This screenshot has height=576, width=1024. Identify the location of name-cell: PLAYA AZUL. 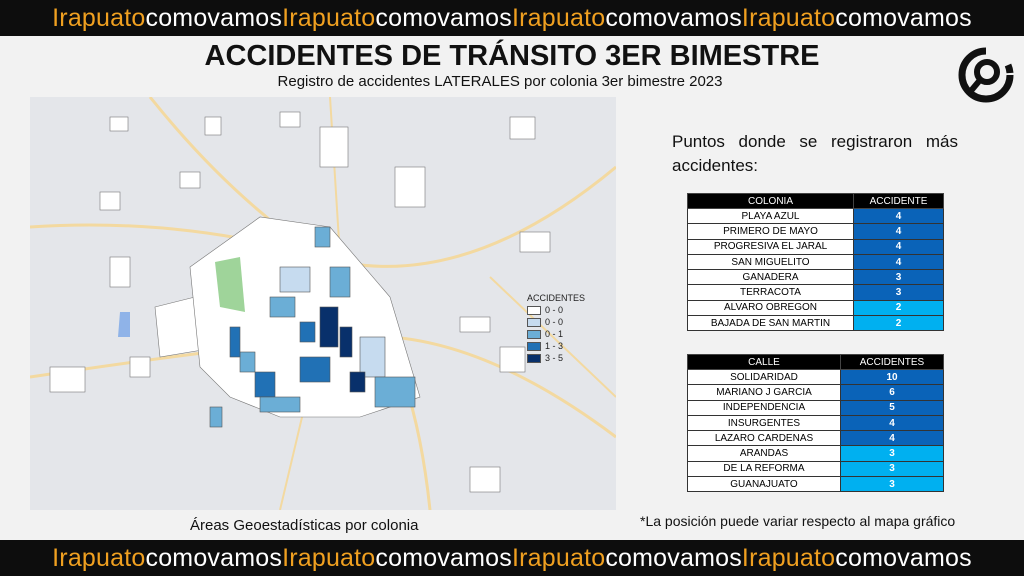
(770, 216).